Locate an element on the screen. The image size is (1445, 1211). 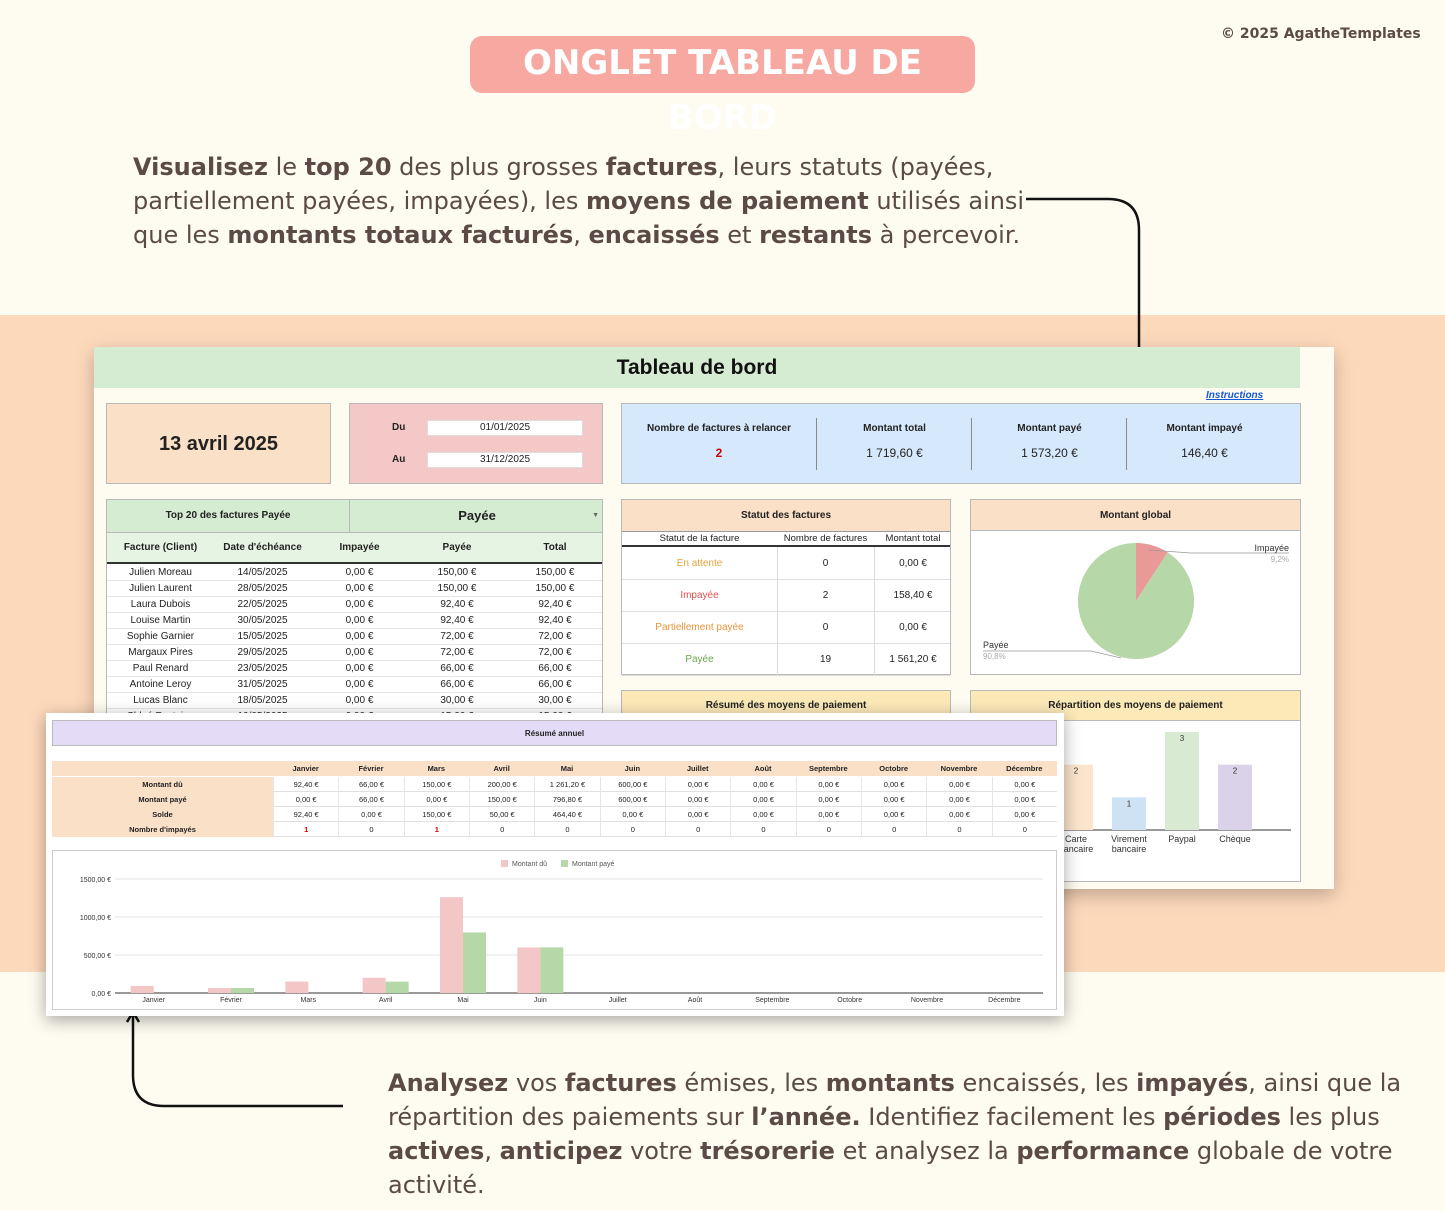
table-cell: 72,00 € is located at coordinates (457, 652).